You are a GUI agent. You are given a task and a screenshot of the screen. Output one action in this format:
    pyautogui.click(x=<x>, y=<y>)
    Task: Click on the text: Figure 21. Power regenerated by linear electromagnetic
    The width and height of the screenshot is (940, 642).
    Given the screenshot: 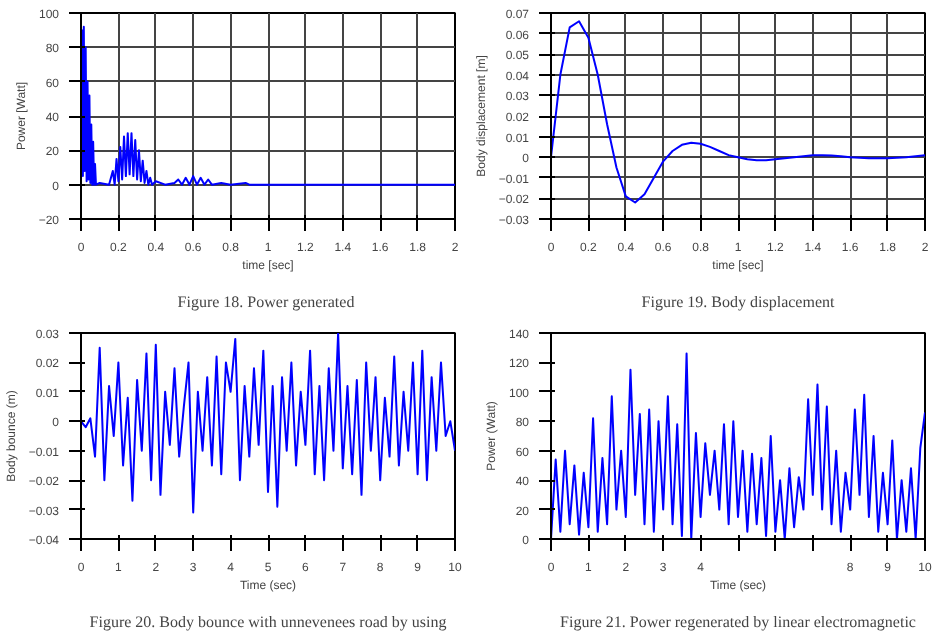 What is the action you would take?
    pyautogui.click(x=738, y=622)
    